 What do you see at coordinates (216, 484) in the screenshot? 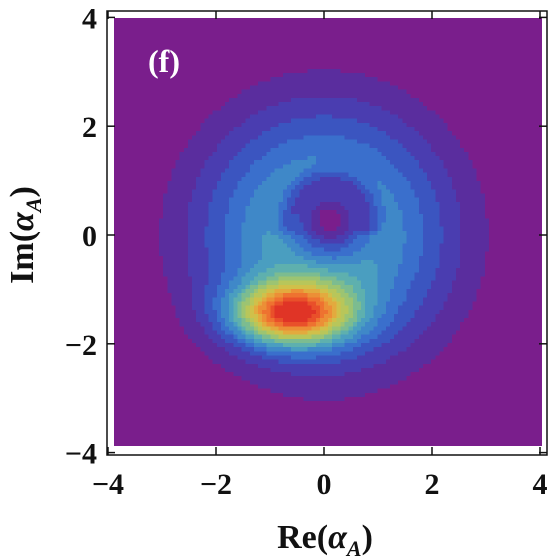
I see `x-tick-label: −2` at bounding box center [216, 484].